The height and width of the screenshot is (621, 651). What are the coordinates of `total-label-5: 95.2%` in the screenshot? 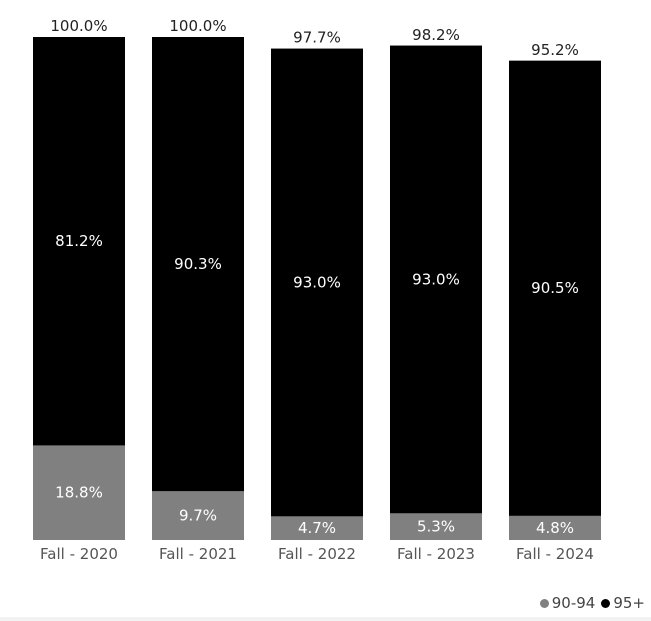 It's located at (555, 50).